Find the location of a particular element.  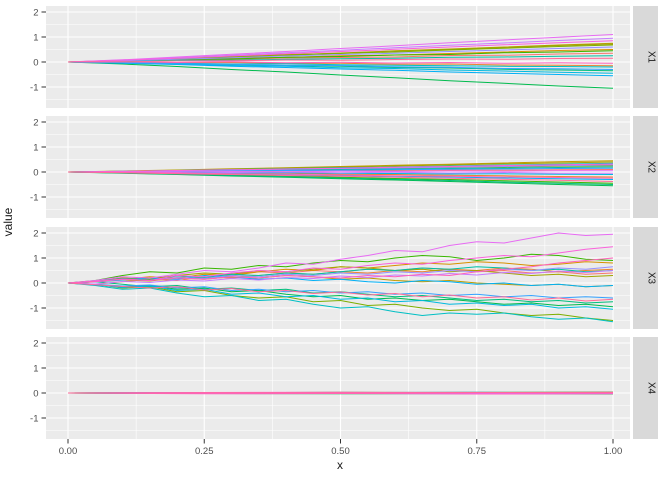

x-tick-label: 1.00 is located at coordinates (613, 451).